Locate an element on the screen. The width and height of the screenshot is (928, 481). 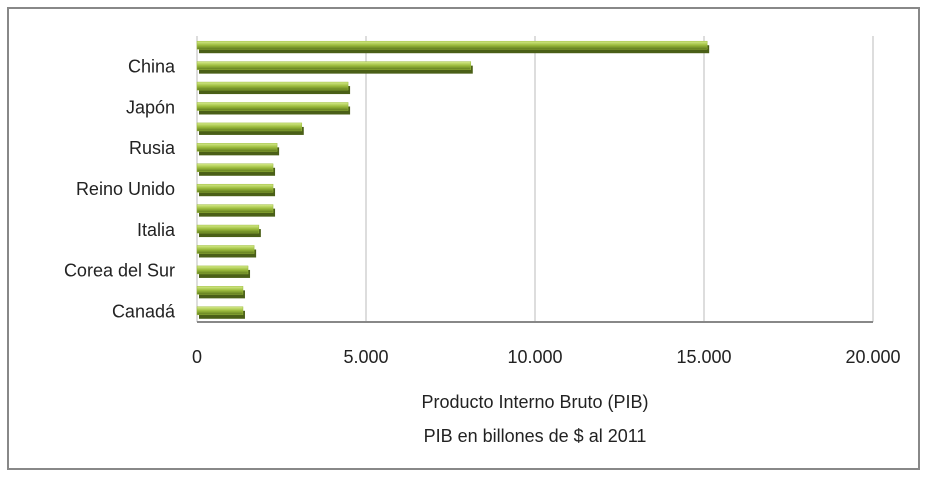
y-tick-label: Reino Unido is located at coordinates (125, 189).